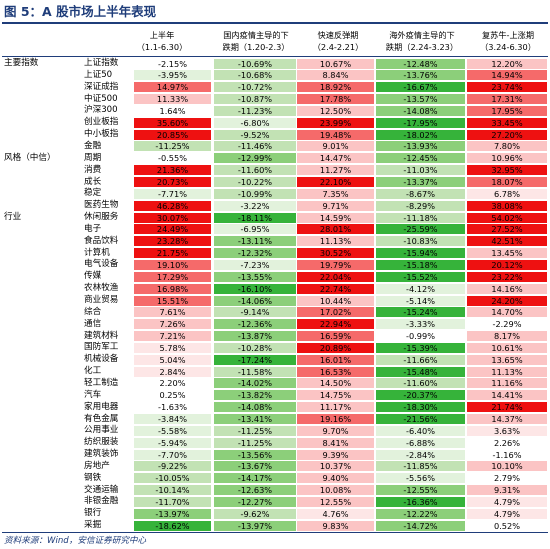 The image size is (550, 549). What do you see at coordinates (172, 336) in the screenshot?
I see `table-cell: 7.21%` at bounding box center [172, 336].